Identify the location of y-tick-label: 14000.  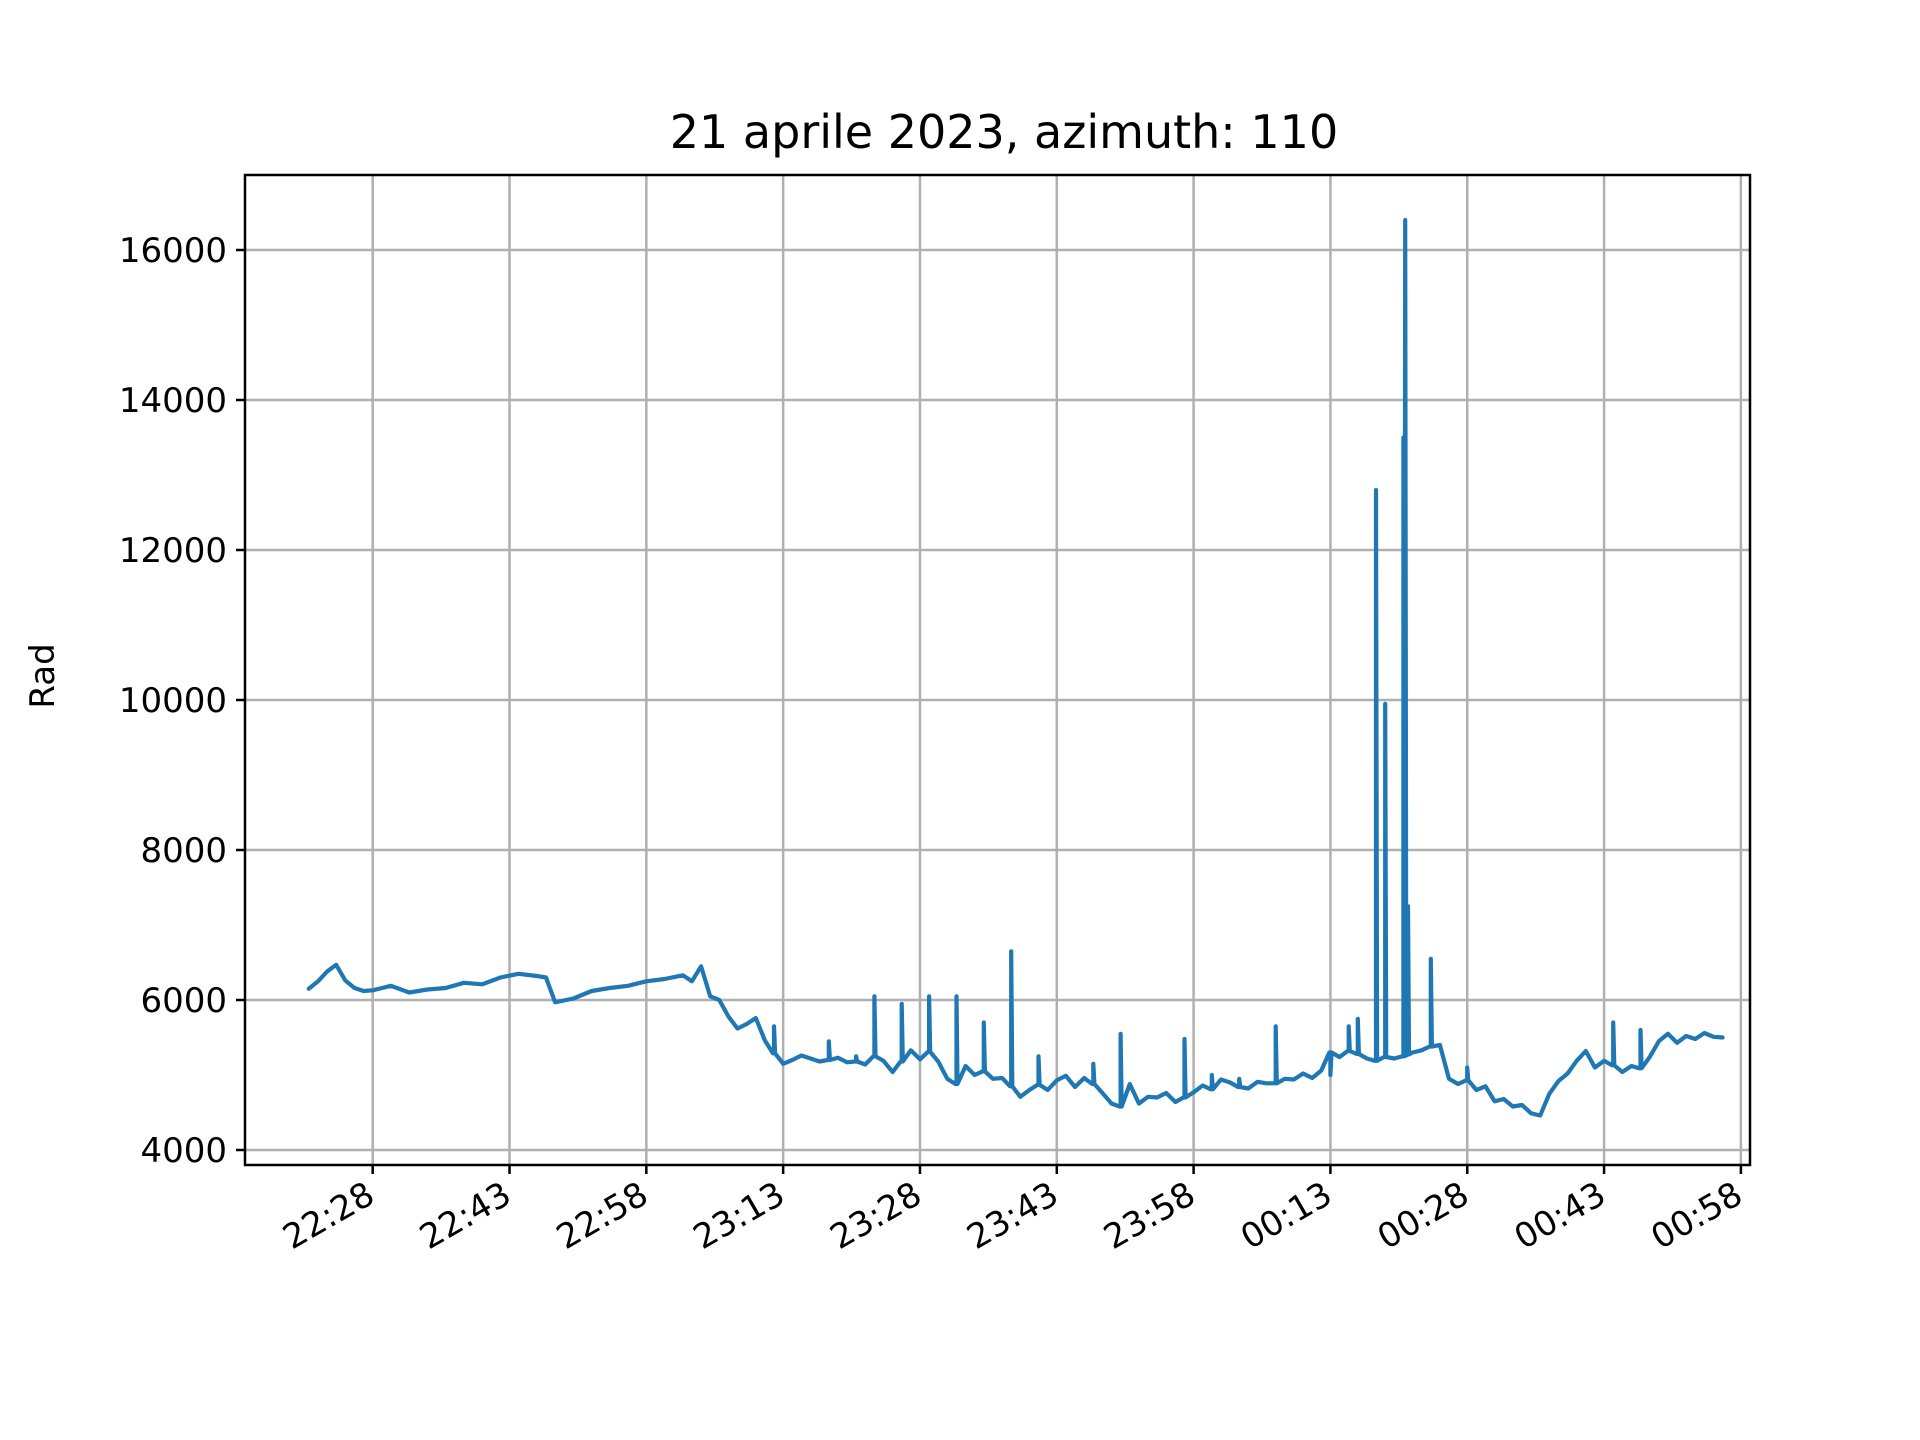
(173, 401).